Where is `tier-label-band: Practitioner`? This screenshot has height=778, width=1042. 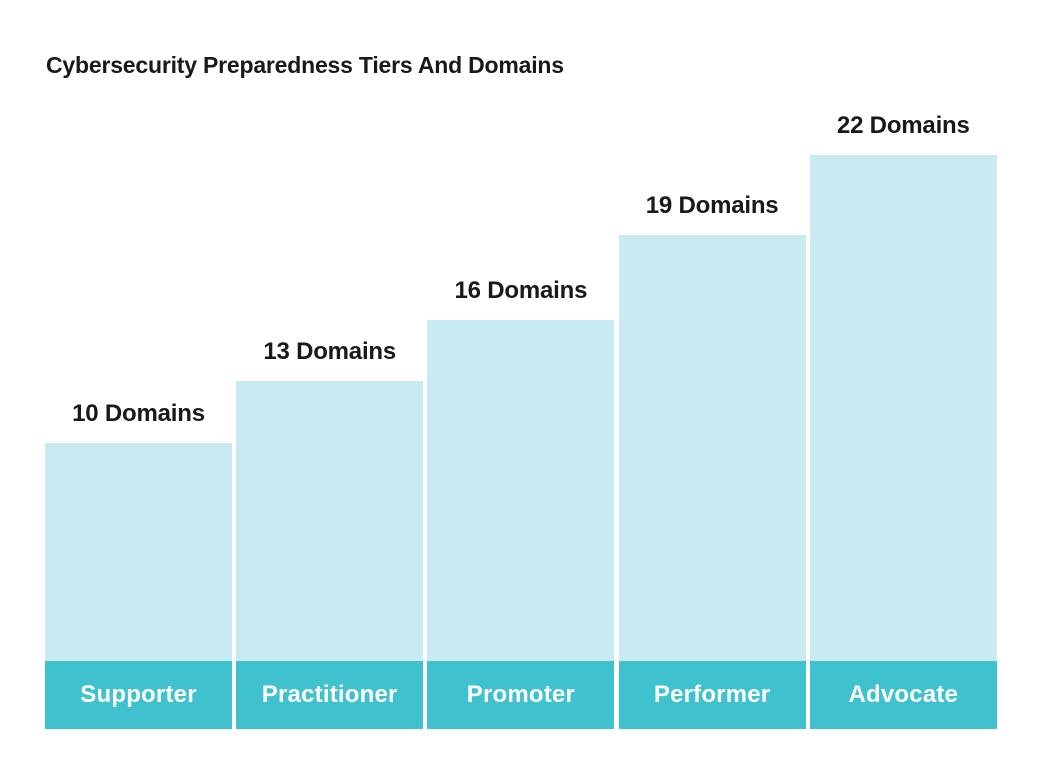 tier-label-band: Practitioner is located at coordinates (330, 695).